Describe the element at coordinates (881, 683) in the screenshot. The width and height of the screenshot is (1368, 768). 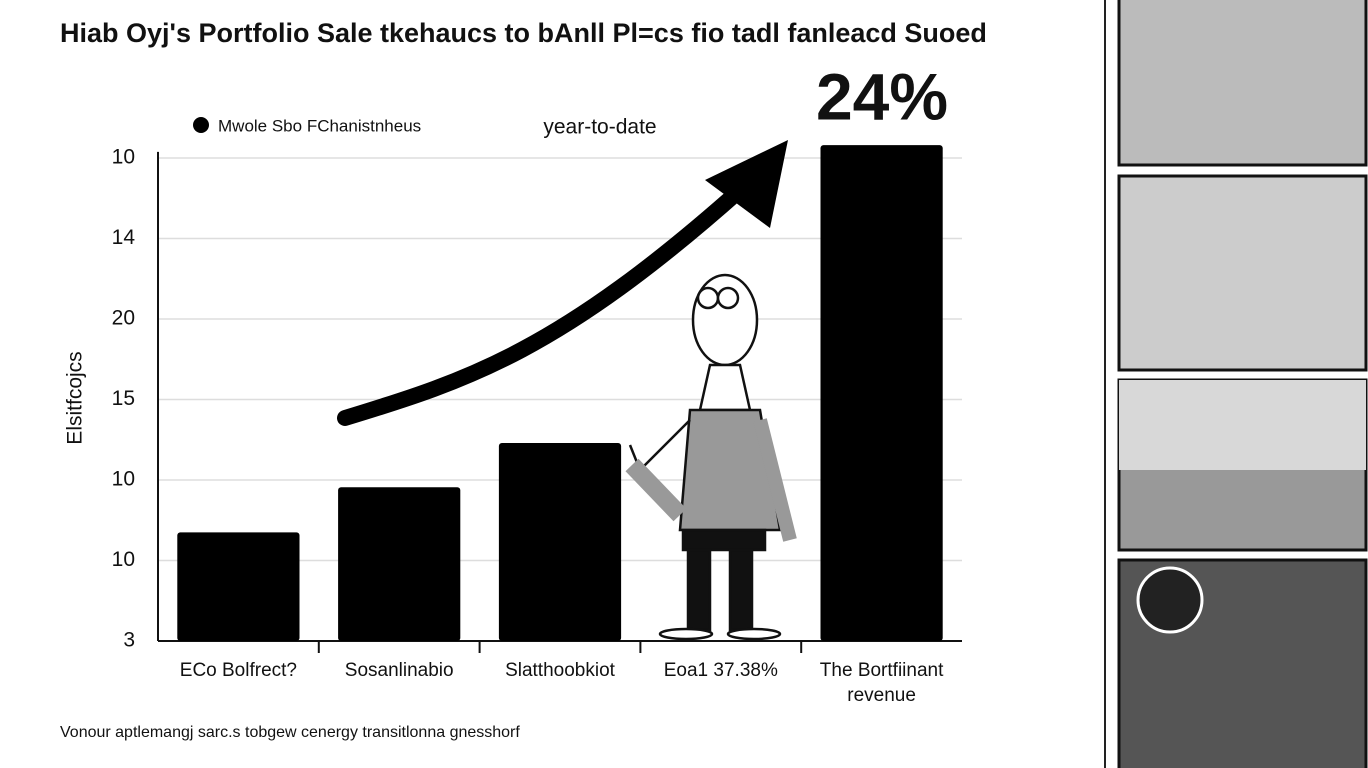
I see `x-tick-label: The Bortfiinant revenue` at that location.